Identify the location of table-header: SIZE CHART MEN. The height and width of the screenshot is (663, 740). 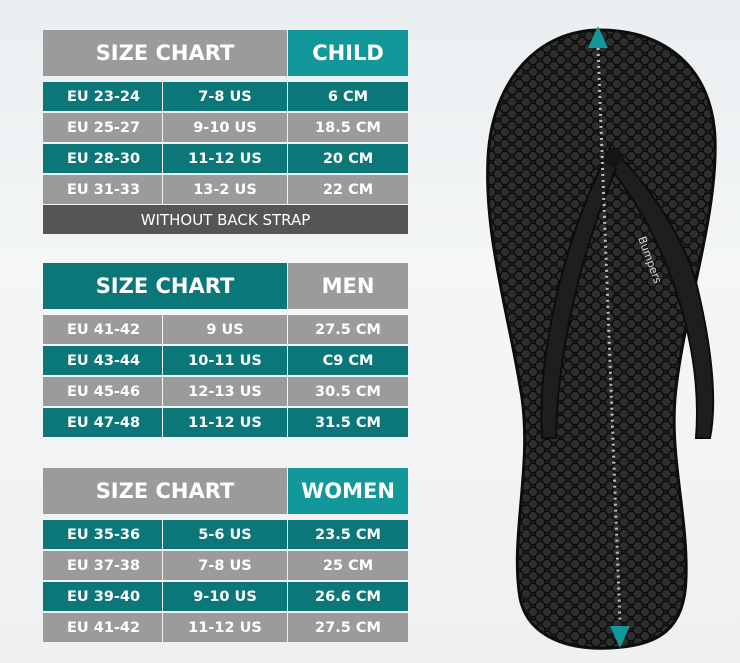
(225, 286).